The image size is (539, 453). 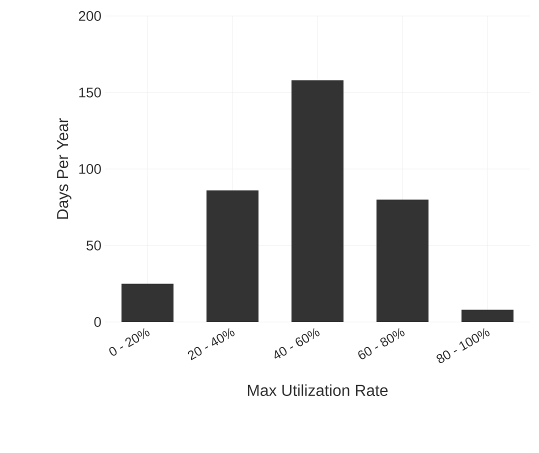 What do you see at coordinates (381, 344) in the screenshot?
I see `x-tick-label: 60 - 80%` at bounding box center [381, 344].